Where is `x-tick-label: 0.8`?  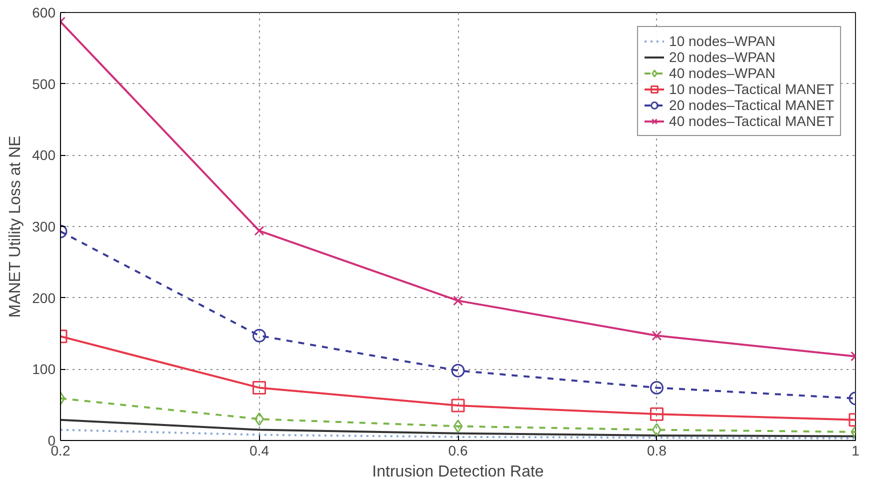
x-tick-label: 0.8 is located at coordinates (657, 450).